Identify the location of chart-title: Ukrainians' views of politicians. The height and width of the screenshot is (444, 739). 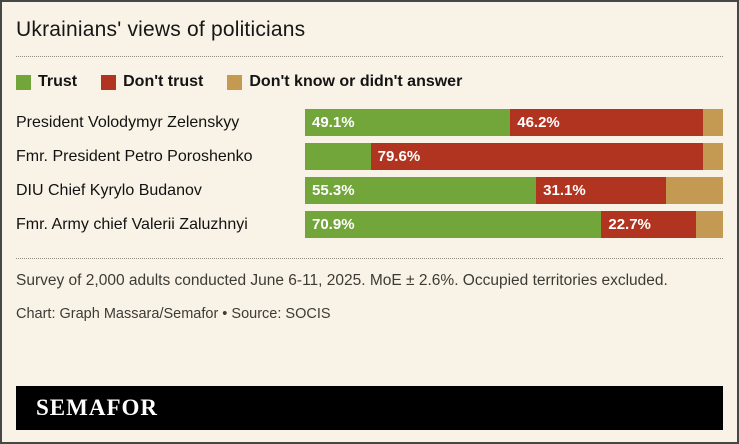
(161, 29).